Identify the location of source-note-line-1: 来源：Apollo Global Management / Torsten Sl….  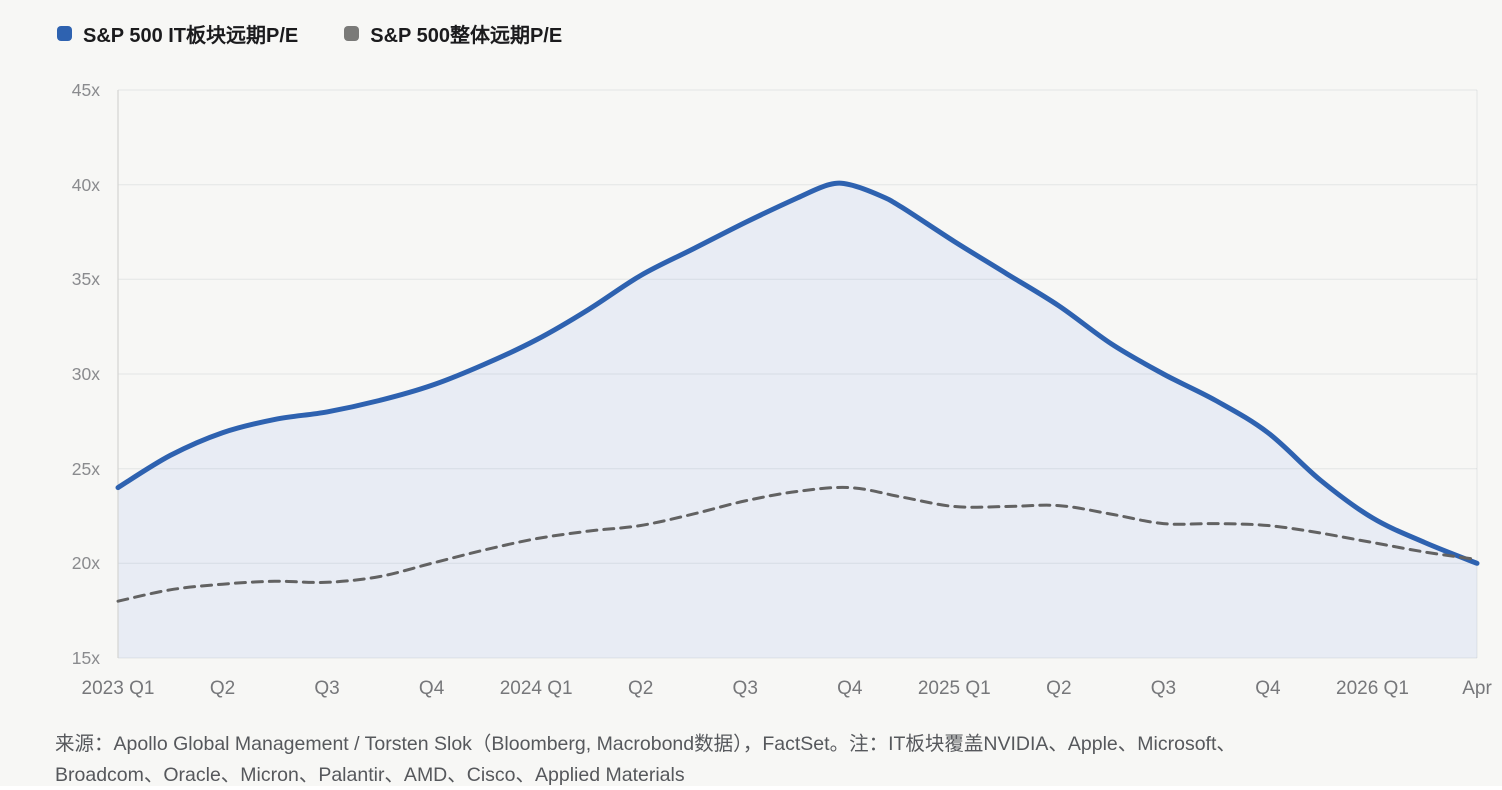
(755, 744).